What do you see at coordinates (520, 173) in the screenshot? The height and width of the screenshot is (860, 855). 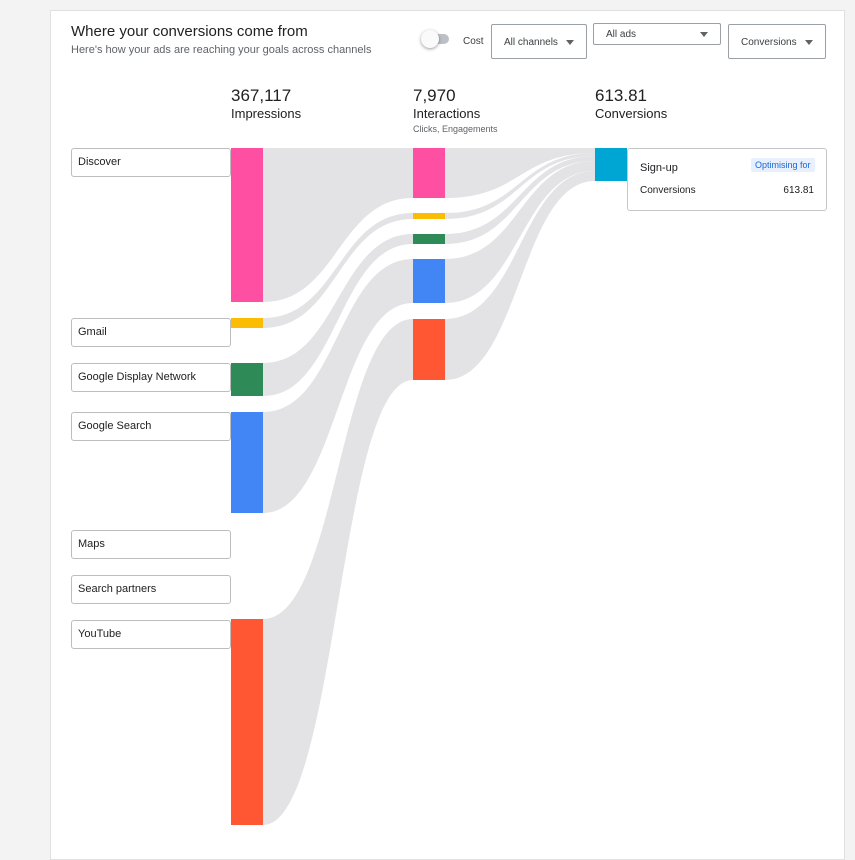 I see `flow-discover-int-to-conv` at bounding box center [520, 173].